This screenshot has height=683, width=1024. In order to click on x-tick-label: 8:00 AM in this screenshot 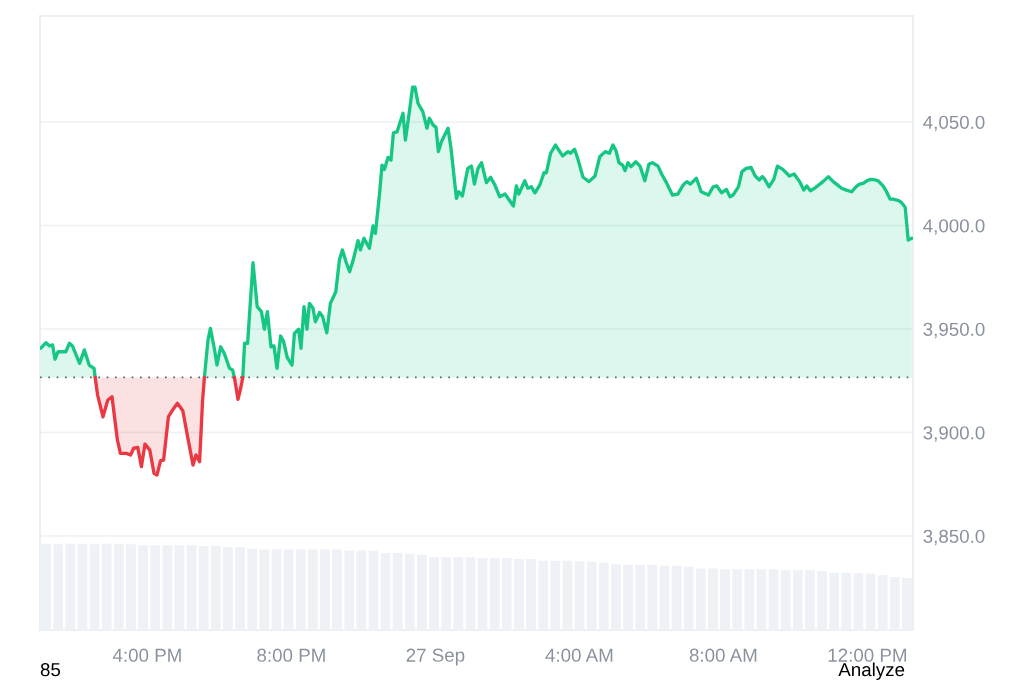, I will do `click(723, 655)`.